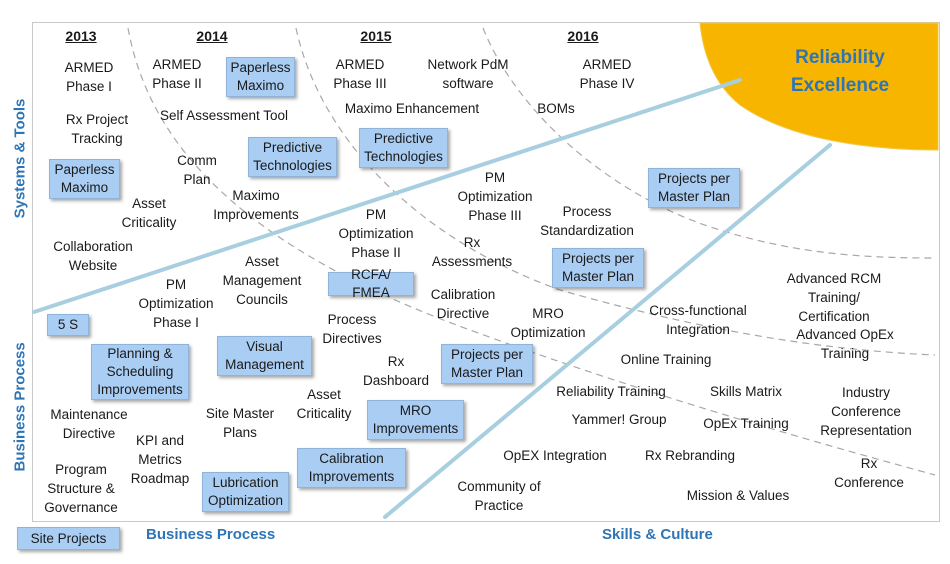 Image resolution: width=950 pixels, height=564 pixels. I want to click on label-maximo-enhancement: Maximo Enhancement, so click(412, 108).